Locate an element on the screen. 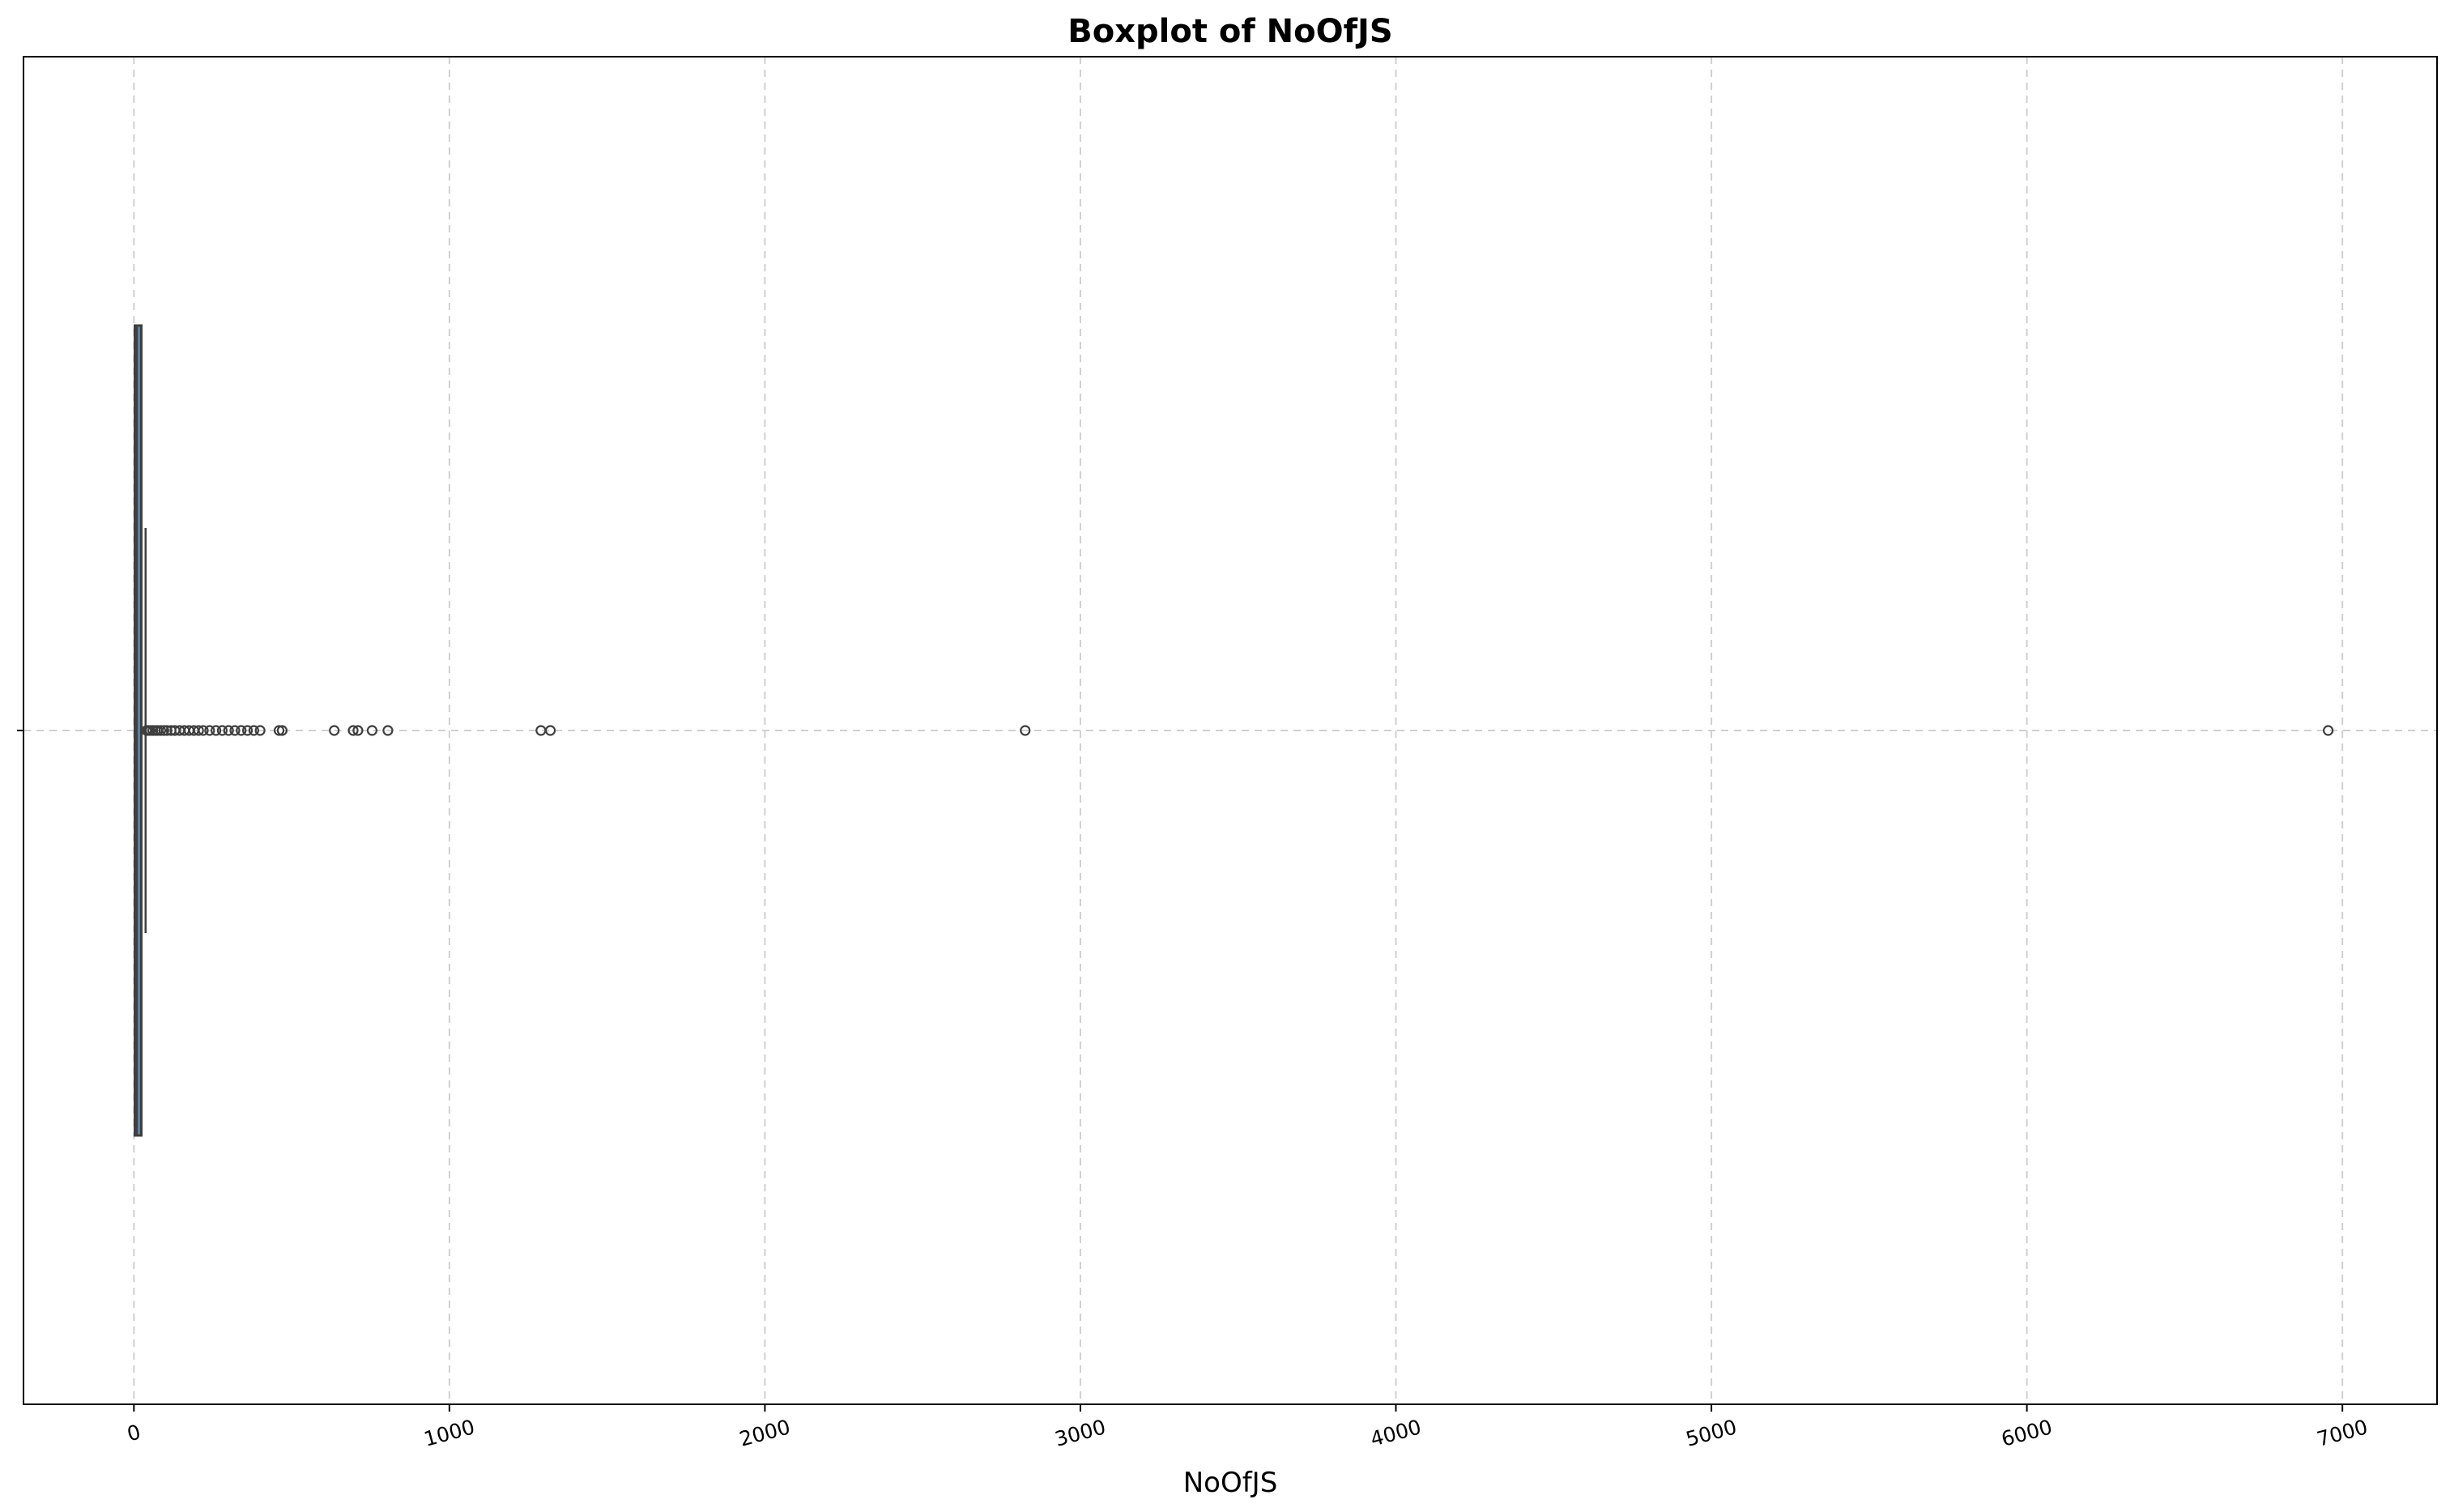 The height and width of the screenshot is (1512, 2450). chart-title: Boxplot of NoOfJS is located at coordinates (1230, 32).